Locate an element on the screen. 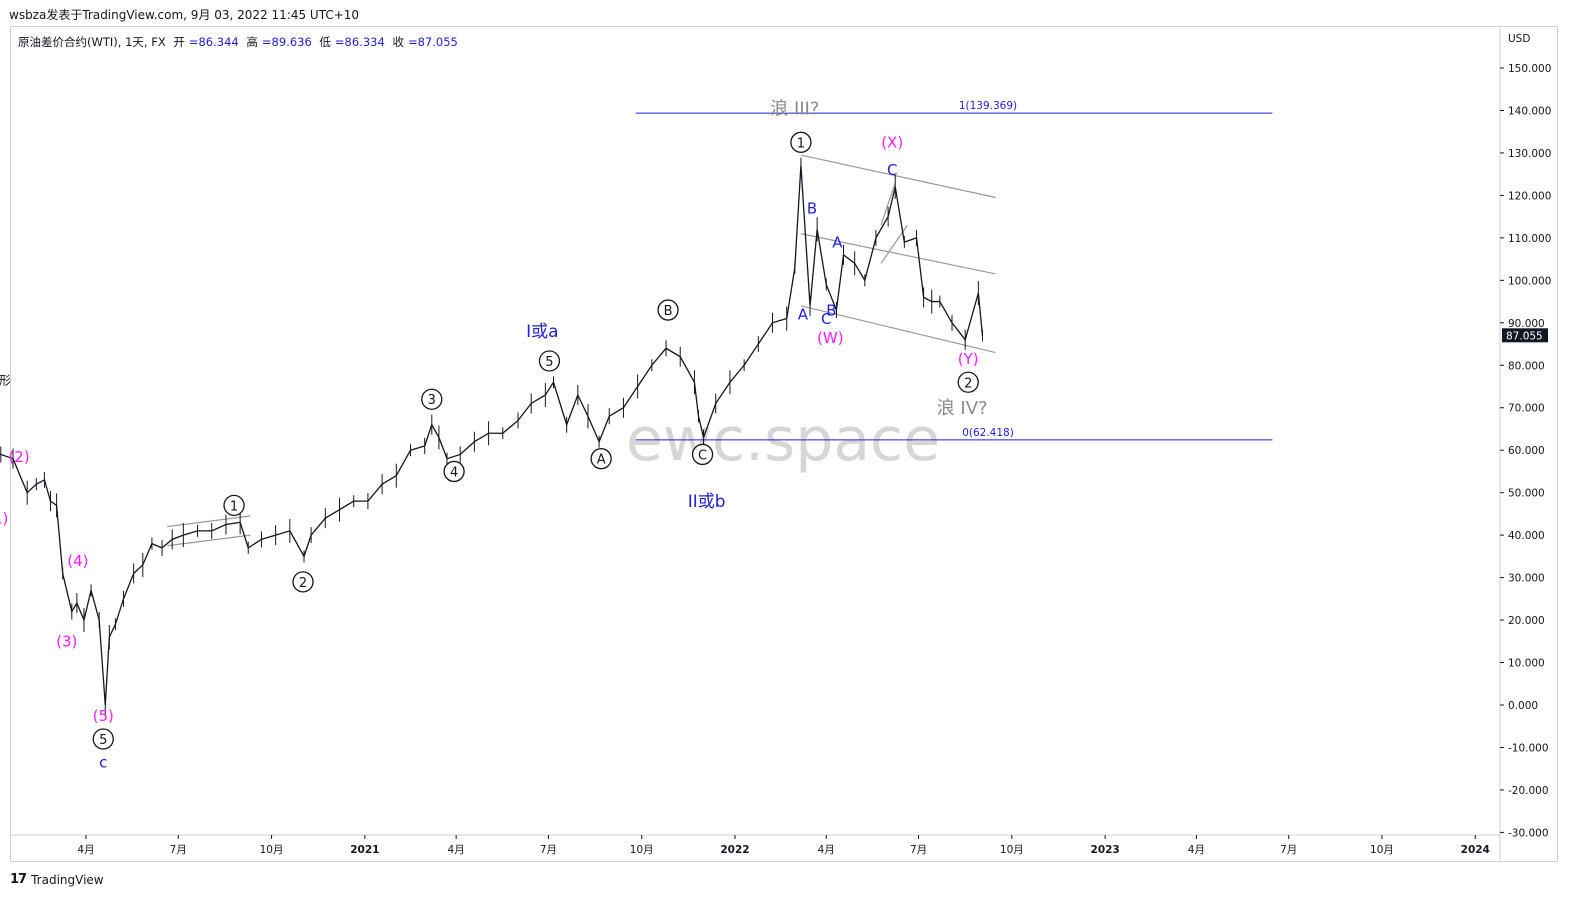 The image size is (1595, 913). footer-brand: TradingView is located at coordinates (67, 879).